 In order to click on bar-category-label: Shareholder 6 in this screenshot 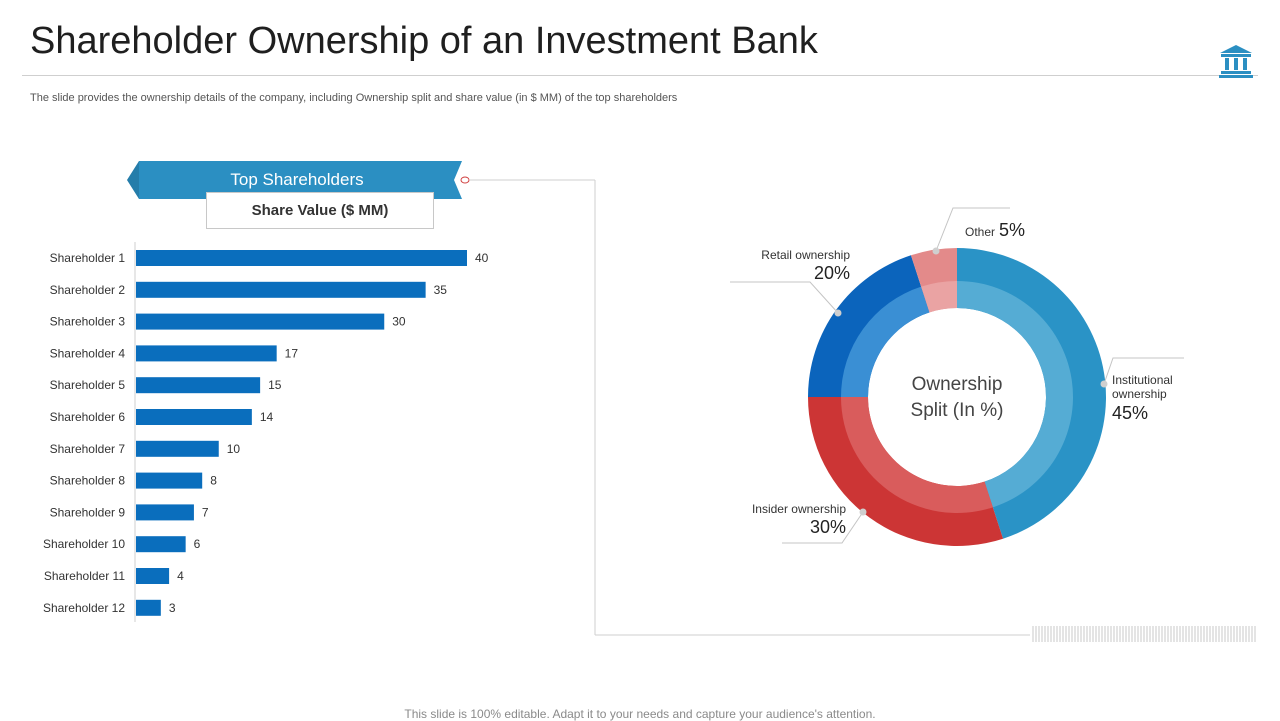, I will do `click(88, 417)`.